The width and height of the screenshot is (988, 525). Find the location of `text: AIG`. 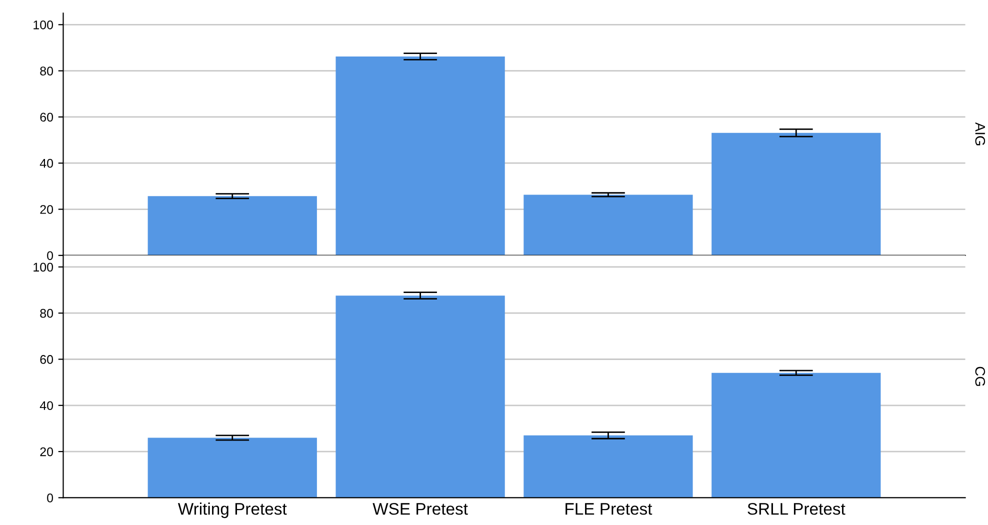

text: AIG is located at coordinates (980, 134).